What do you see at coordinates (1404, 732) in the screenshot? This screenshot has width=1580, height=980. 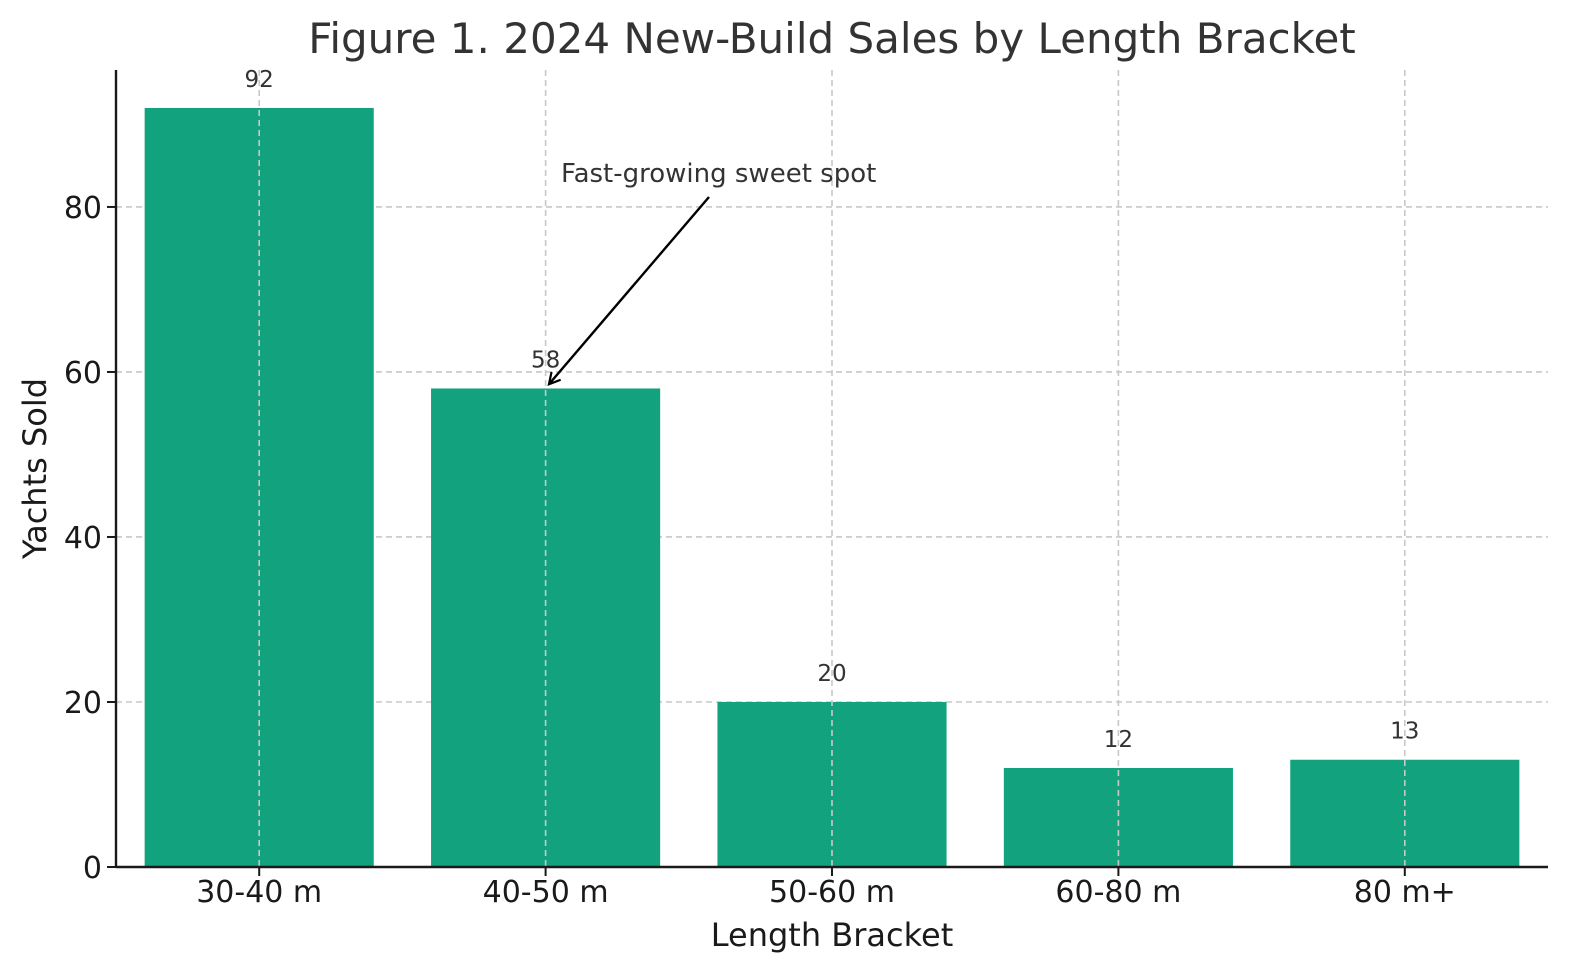 I see `value-label: 13` at bounding box center [1404, 732].